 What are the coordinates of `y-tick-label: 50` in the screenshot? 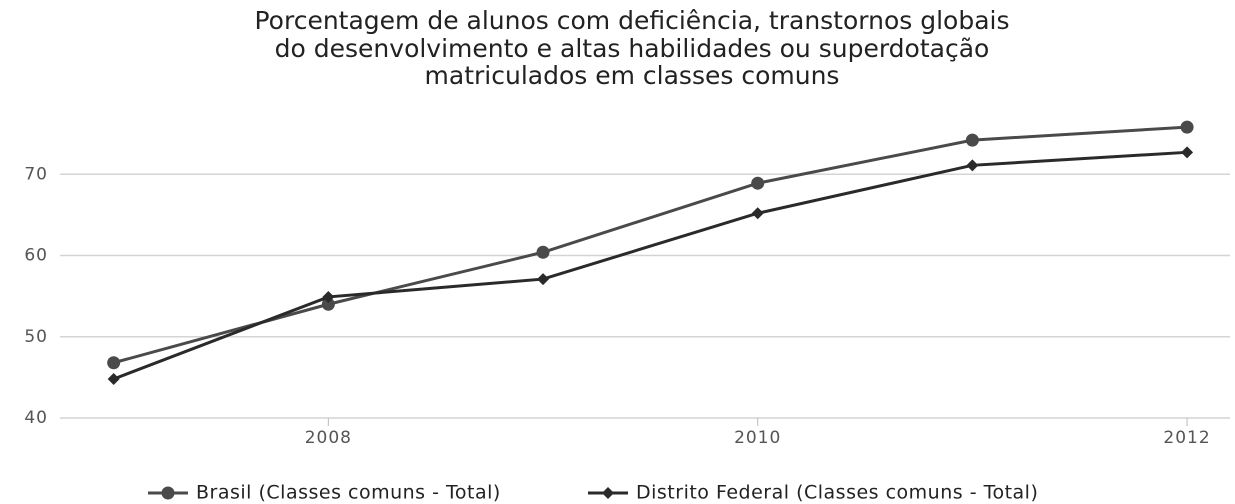 It's located at (36, 337).